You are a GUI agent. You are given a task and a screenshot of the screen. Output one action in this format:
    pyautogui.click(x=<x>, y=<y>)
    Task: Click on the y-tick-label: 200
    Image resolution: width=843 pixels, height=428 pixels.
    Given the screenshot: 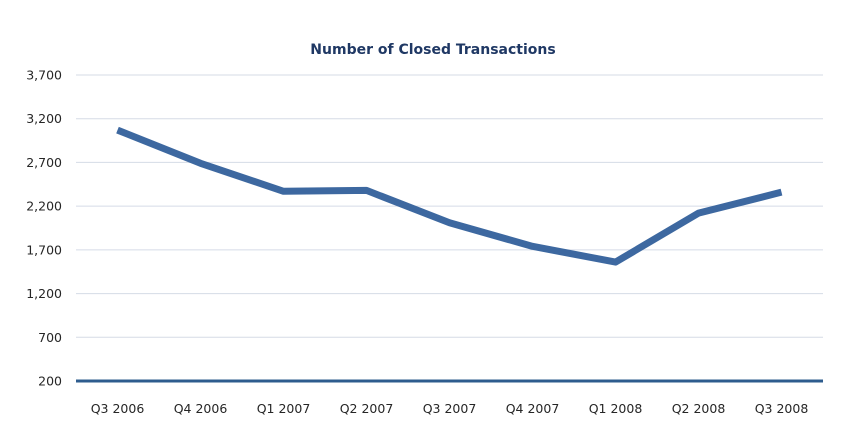 What is the action you would take?
    pyautogui.click(x=50, y=381)
    